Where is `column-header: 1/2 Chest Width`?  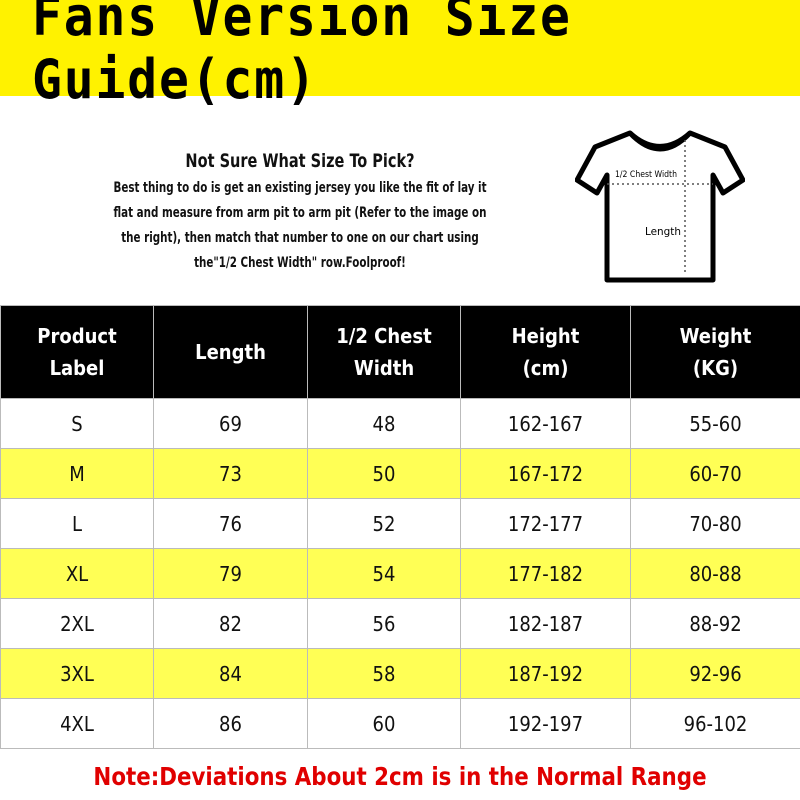
column-header: 1/2 Chest Width is located at coordinates (384, 352).